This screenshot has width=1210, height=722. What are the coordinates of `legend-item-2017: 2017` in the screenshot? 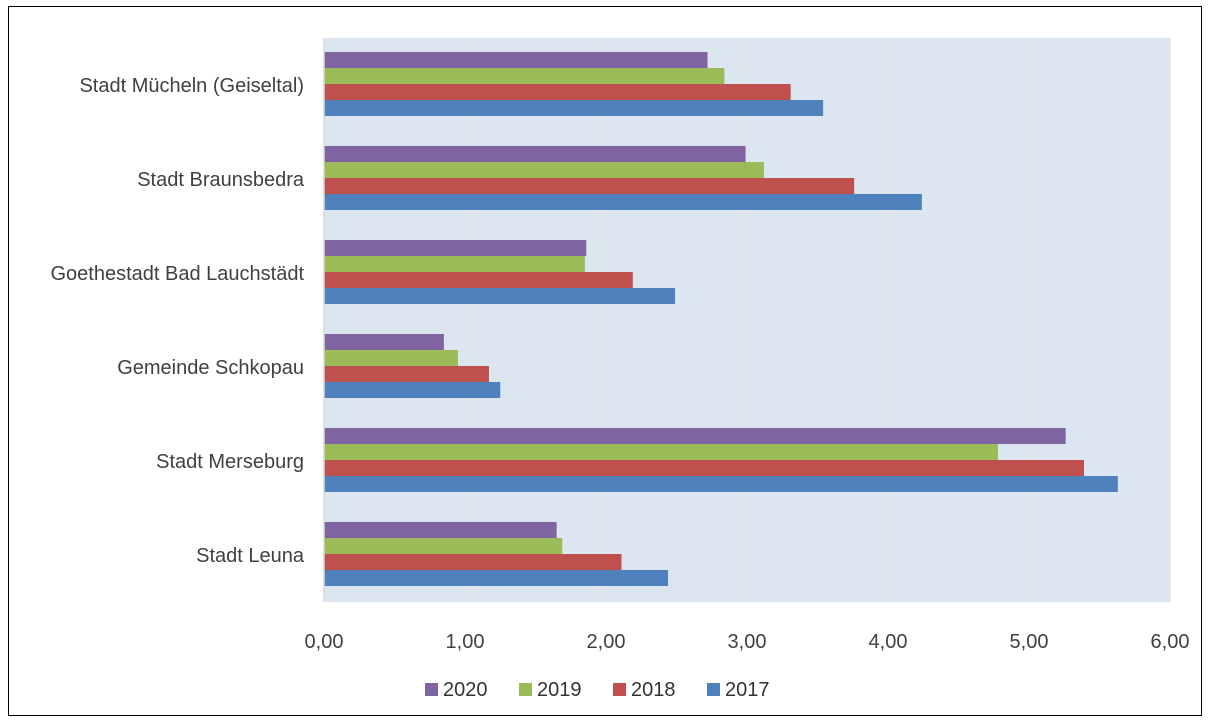 It's located at (738, 690).